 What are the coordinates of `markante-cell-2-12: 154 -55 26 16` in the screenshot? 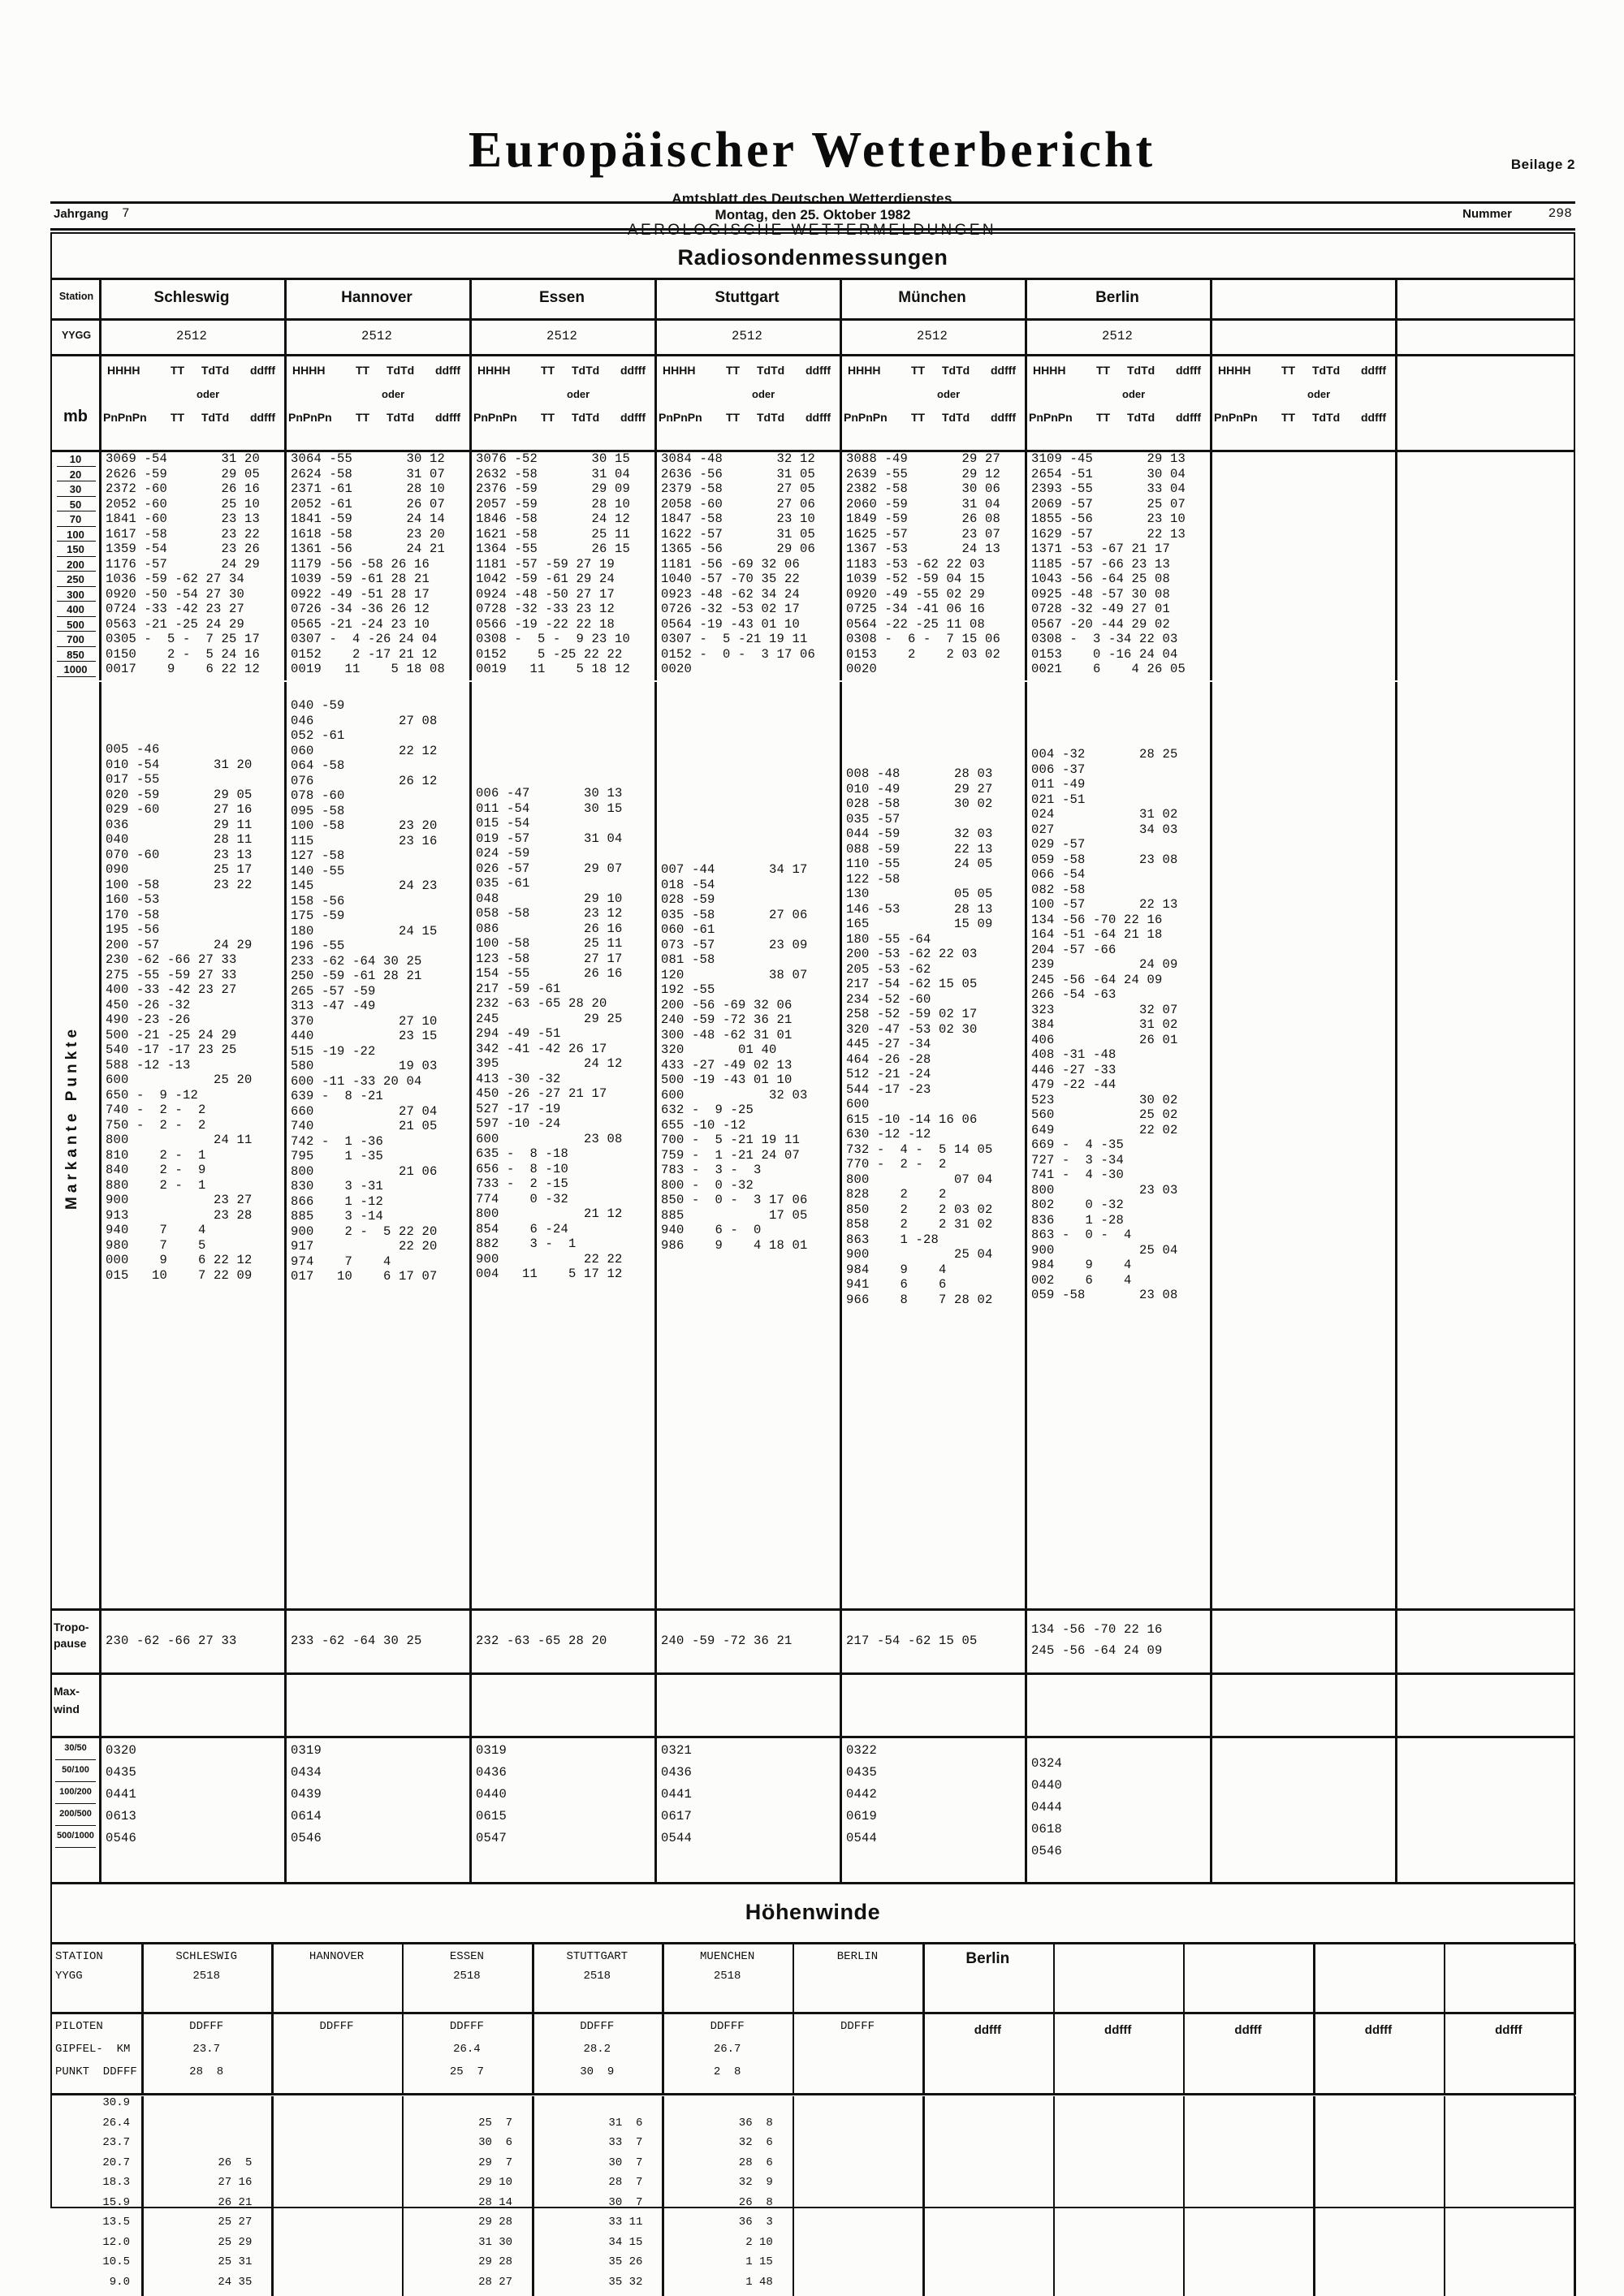 It's located at (550, 973).